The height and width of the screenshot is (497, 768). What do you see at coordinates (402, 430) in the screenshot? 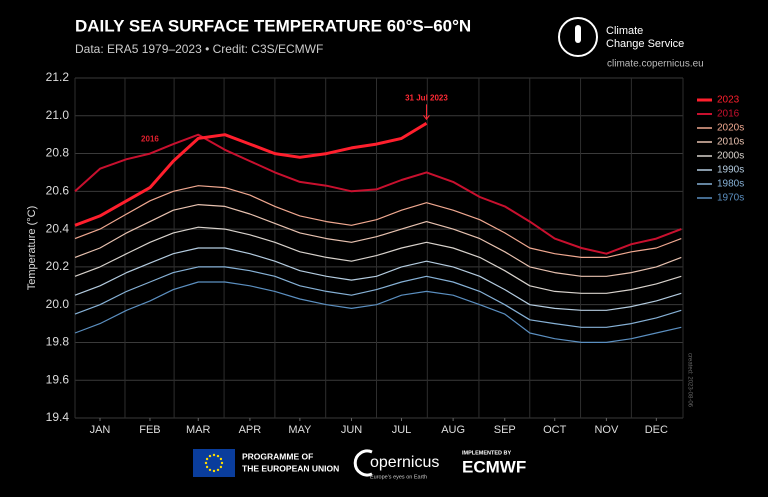
I see `x-tick-label: JUL` at bounding box center [402, 430].